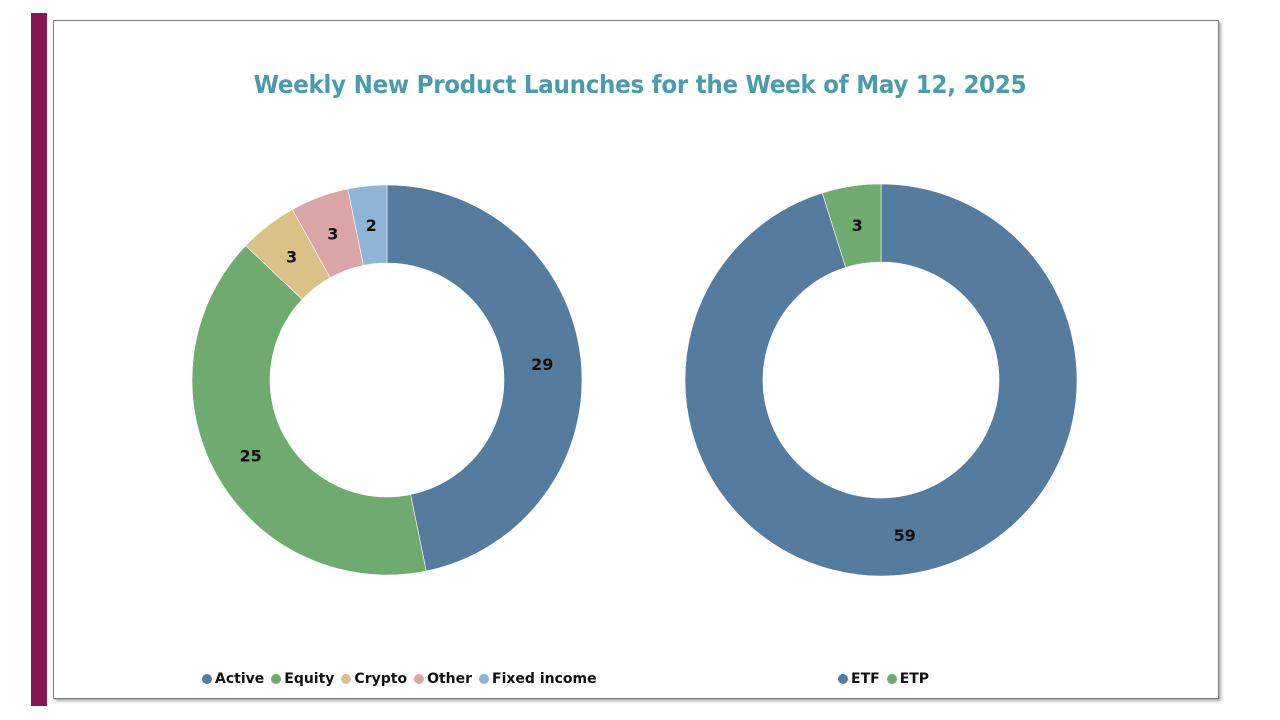 Image resolution: width=1280 pixels, height=720 pixels. I want to click on legend-item-etf: ETF, so click(859, 679).